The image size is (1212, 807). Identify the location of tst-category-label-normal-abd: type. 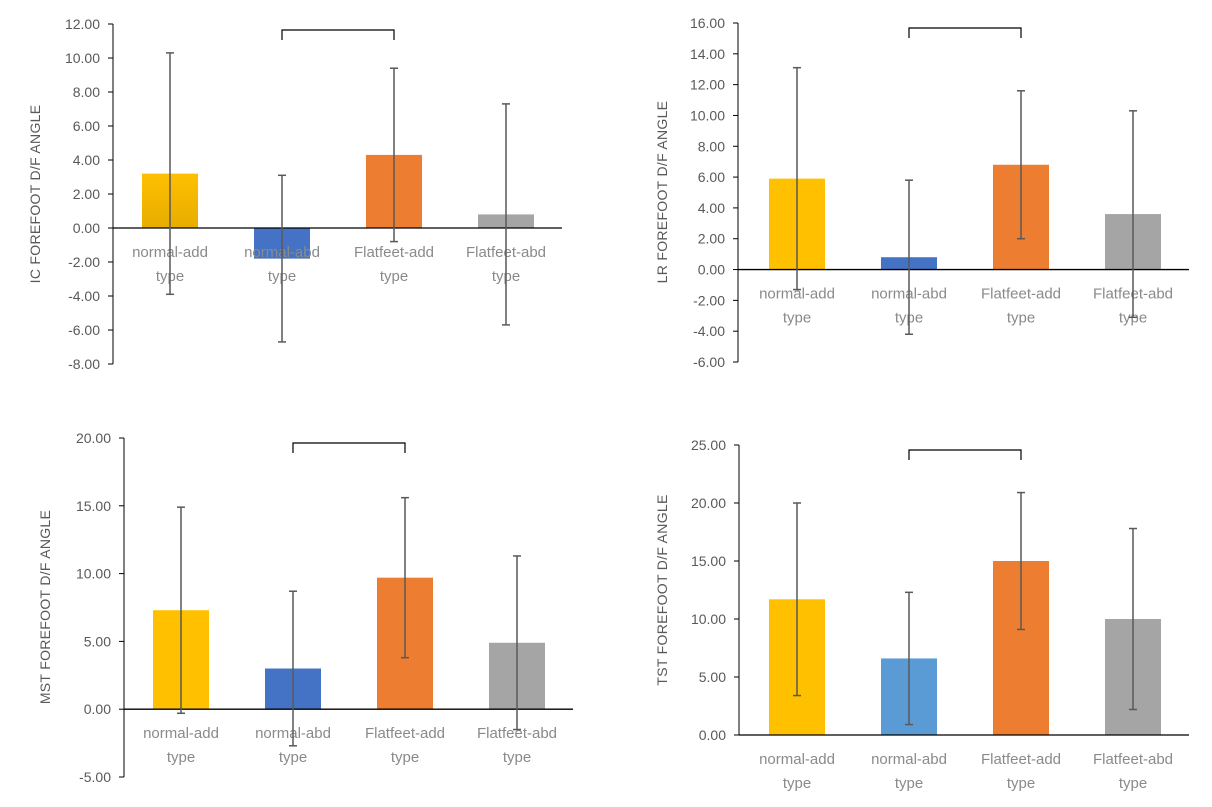
(909, 783).